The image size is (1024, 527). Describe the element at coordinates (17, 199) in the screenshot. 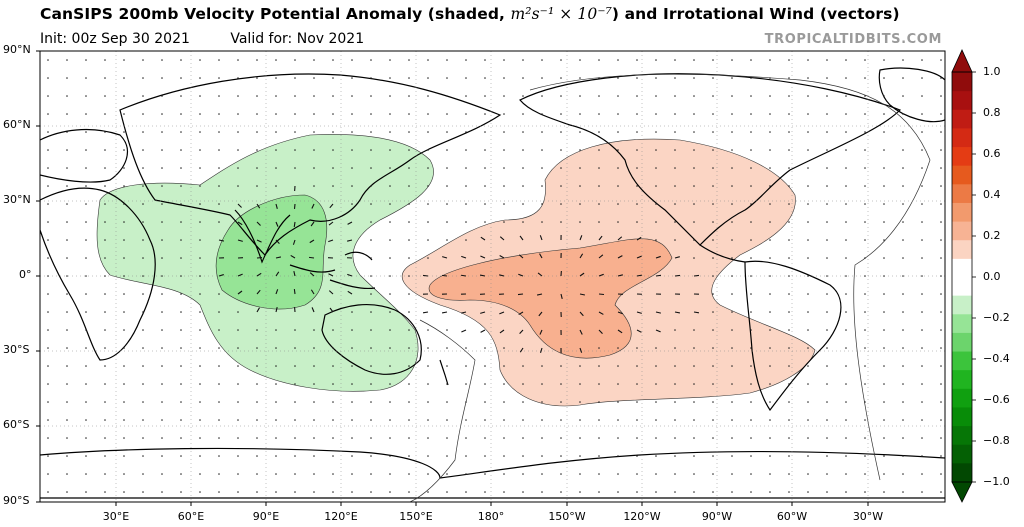

I see `lat-label-30n: 30°N` at that location.